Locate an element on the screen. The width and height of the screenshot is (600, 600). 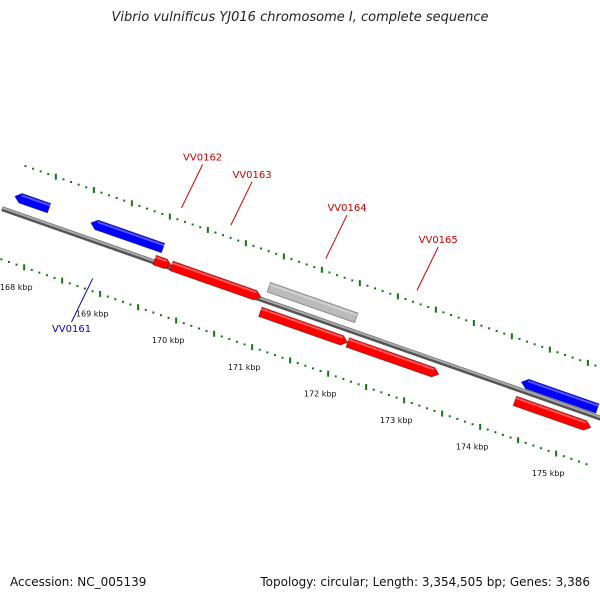
gene-g9 is located at coordinates (552, 413).